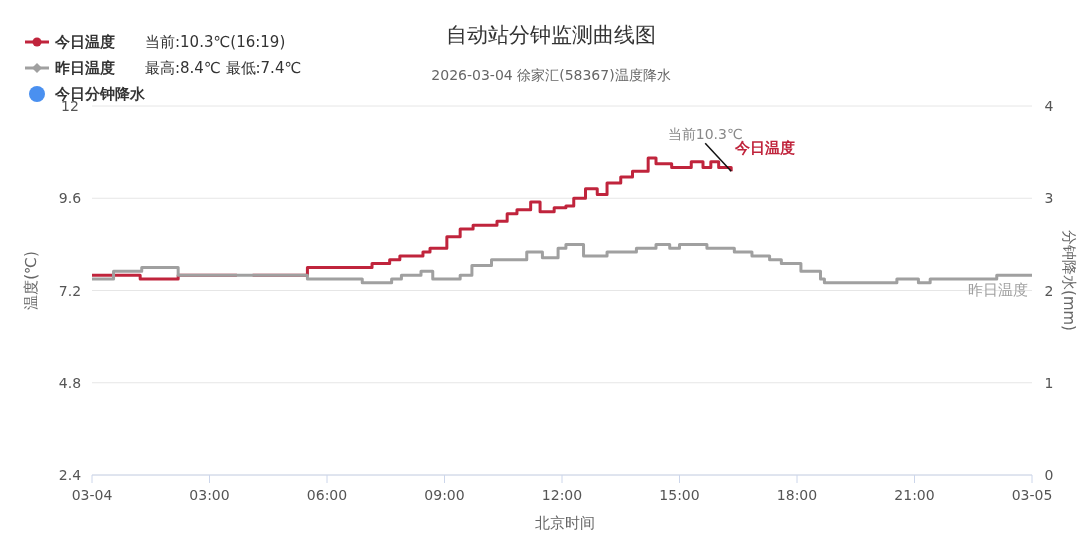 The width and height of the screenshot is (1080, 558). Describe the element at coordinates (914, 495) in the screenshot. I see `x-tick-label: 21:00` at that location.